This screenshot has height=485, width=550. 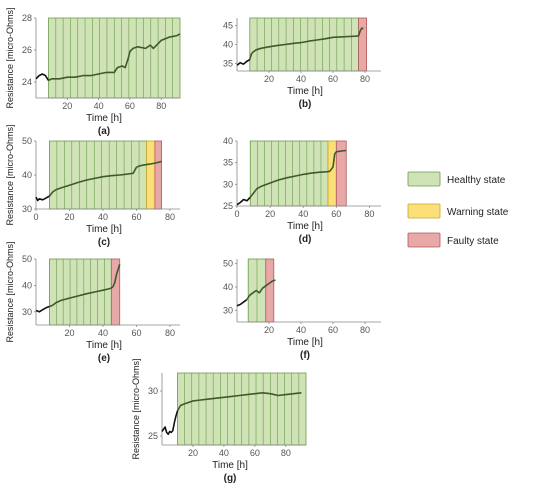 What do you see at coordinates (230, 478) in the screenshot?
I see `panel-label: (g)` at bounding box center [230, 478].